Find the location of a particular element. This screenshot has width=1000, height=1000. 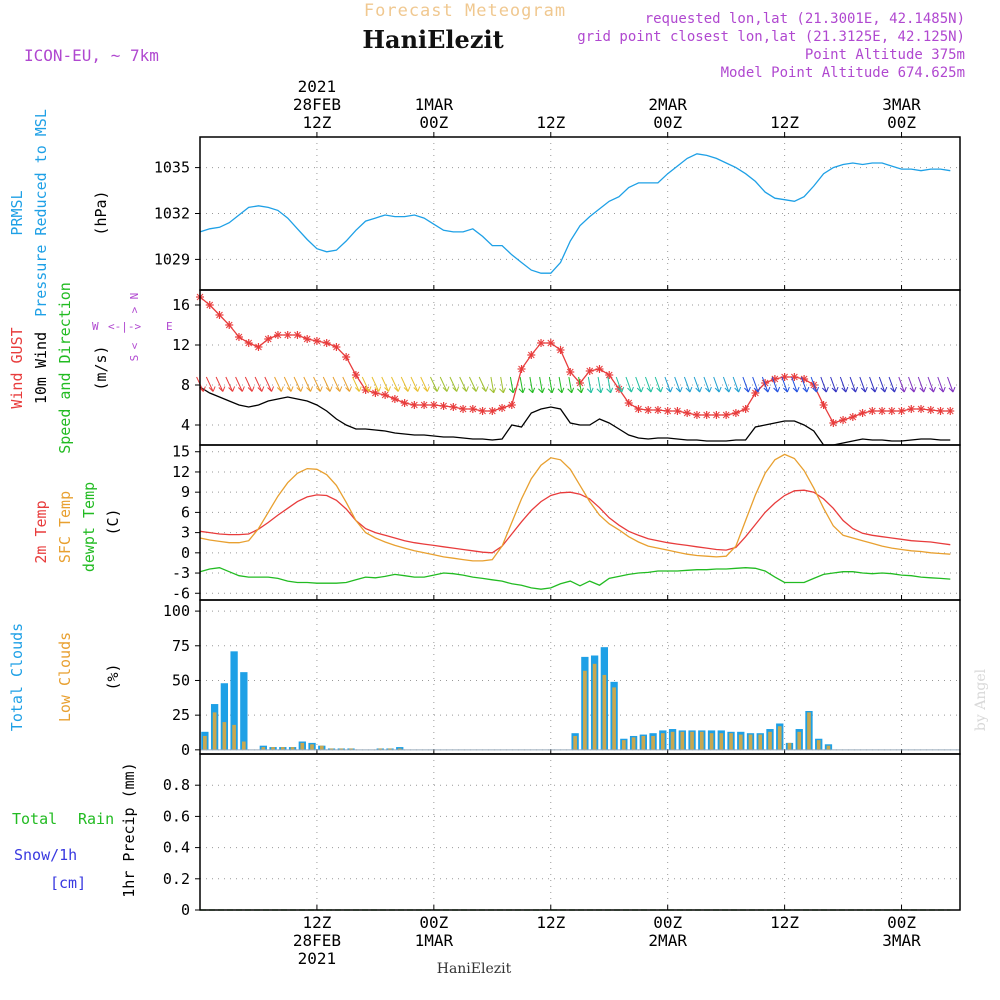

y-tick-label: 0.4 is located at coordinates (176, 848).